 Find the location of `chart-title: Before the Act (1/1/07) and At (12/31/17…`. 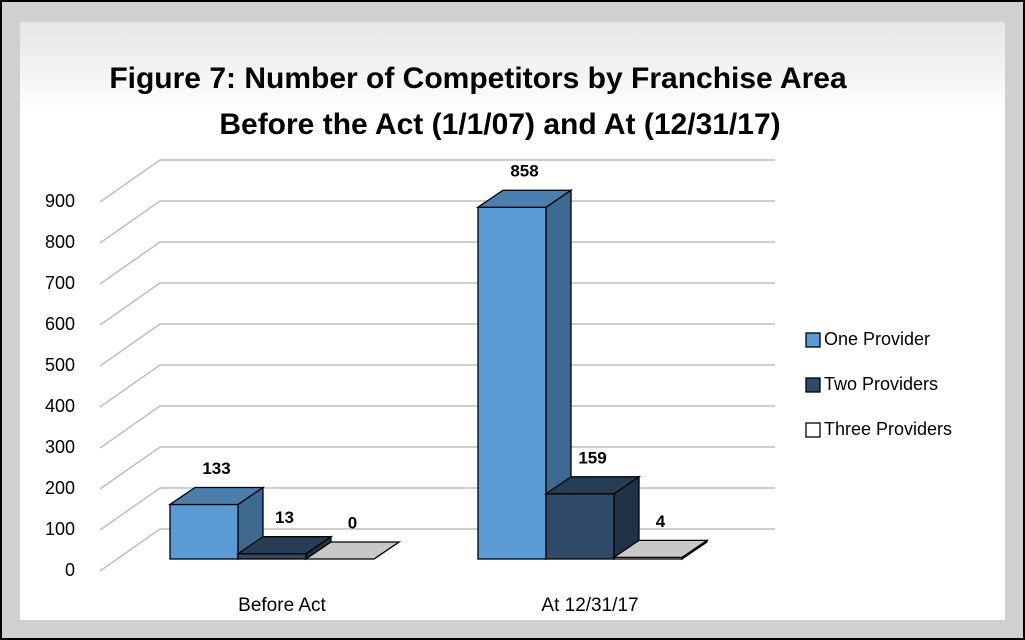

chart-title: Before the Act (1/1/07) and At (12/31/17… is located at coordinates (499, 124).